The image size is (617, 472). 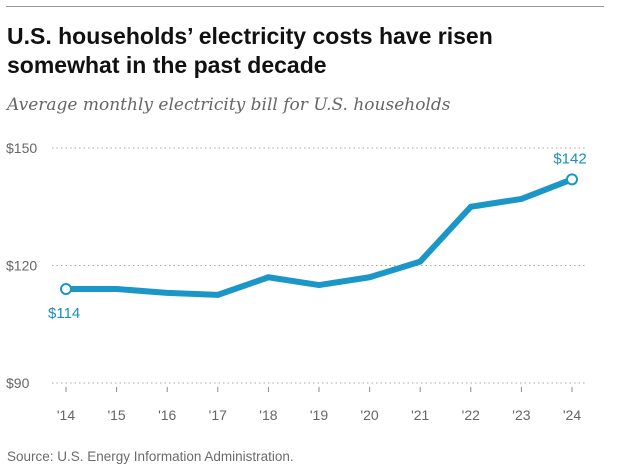 I want to click on x-tick-label: '21, so click(x=420, y=415).